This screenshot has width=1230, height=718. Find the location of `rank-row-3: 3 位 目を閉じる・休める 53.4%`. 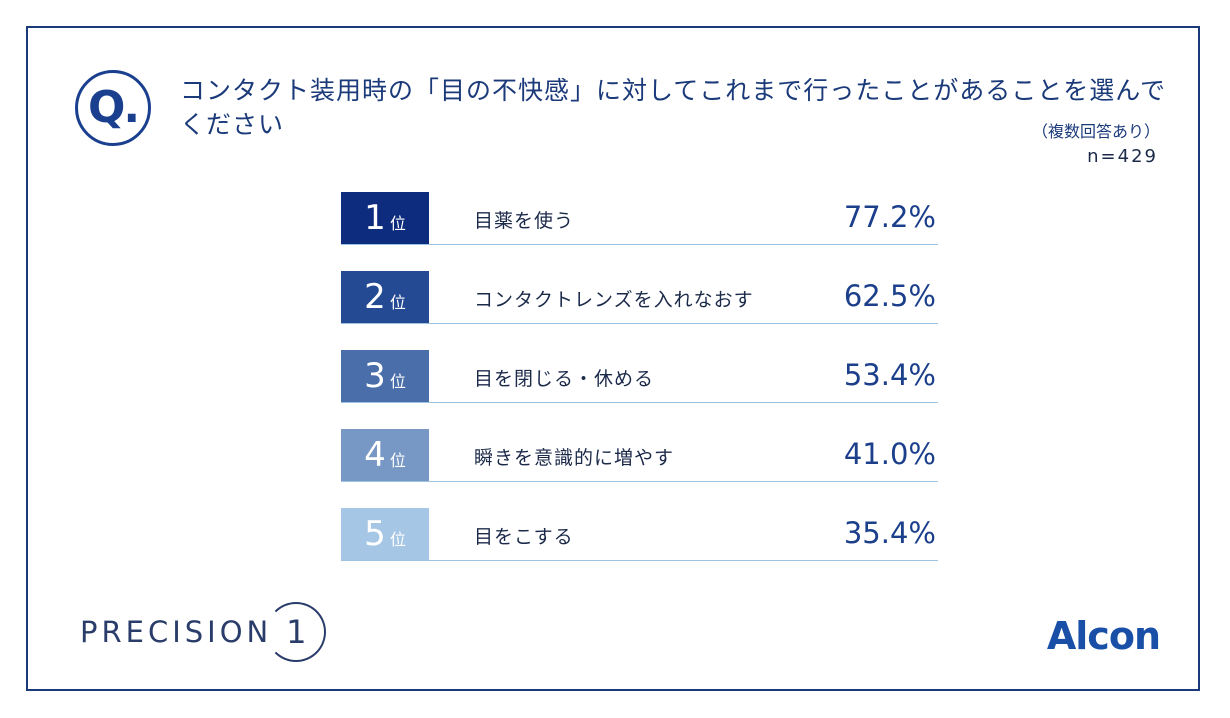

rank-row-3: 3 位 目を閉じる・休める 53.4% is located at coordinates (639, 376).